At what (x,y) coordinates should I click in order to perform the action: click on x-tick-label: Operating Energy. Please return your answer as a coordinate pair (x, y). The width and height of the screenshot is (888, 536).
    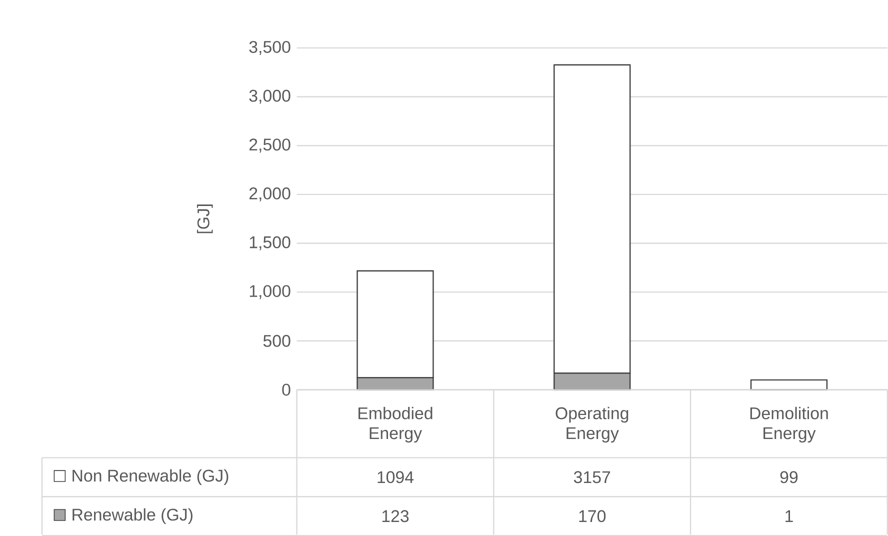
    Looking at the image, I should click on (592, 424).